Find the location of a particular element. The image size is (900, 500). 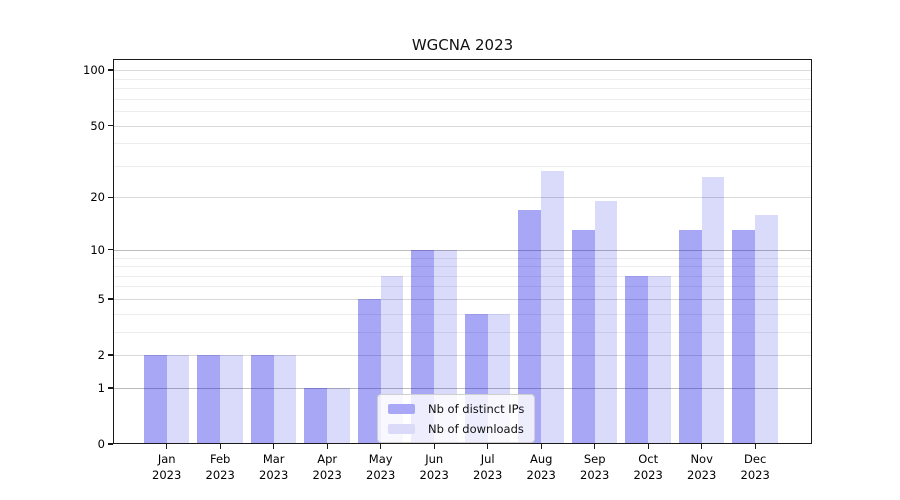

x-tick-label-dec: Dec 2023 is located at coordinates (755, 467).